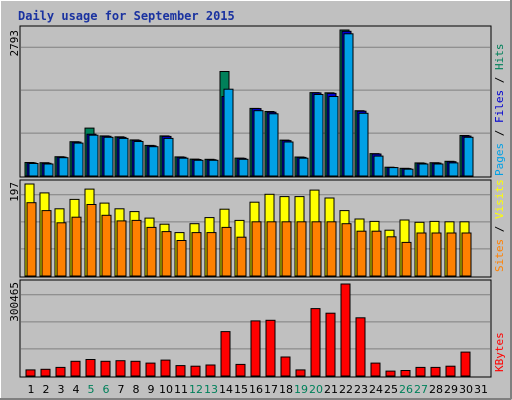 The height and width of the screenshot is (400, 512). I want to click on day-label-22: 22, so click(346, 389).